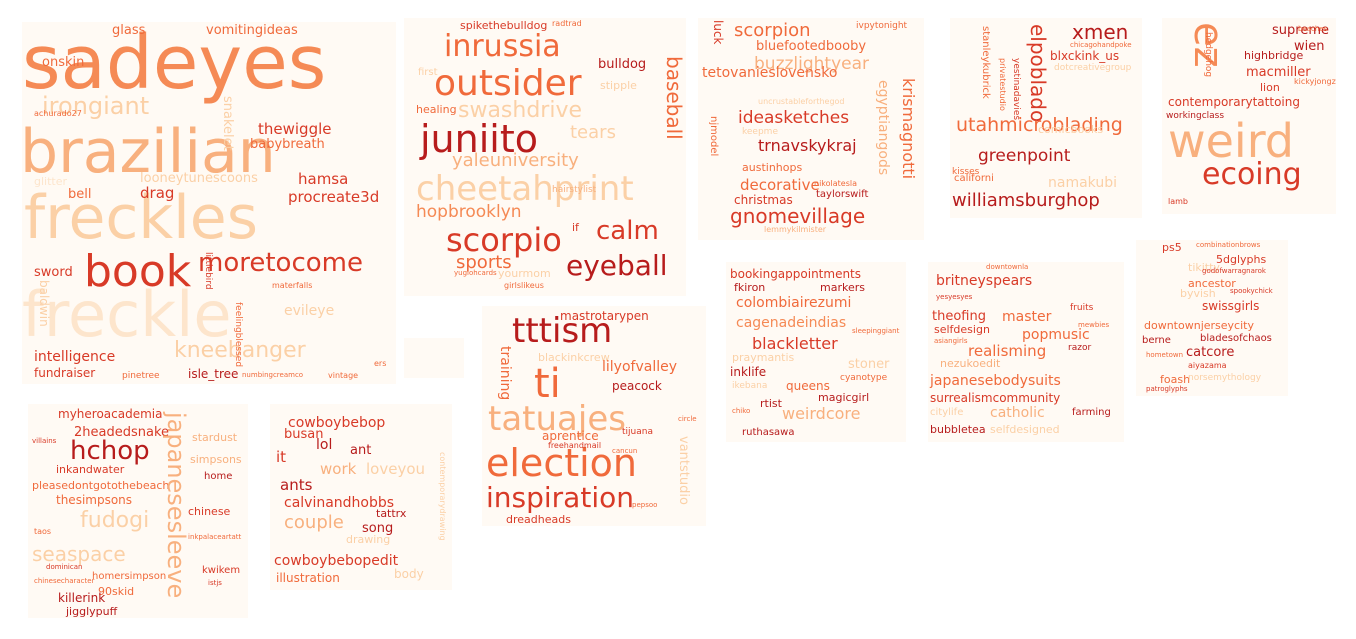  Describe the element at coordinates (637, 386) in the screenshot. I see `word: peacock` at that location.